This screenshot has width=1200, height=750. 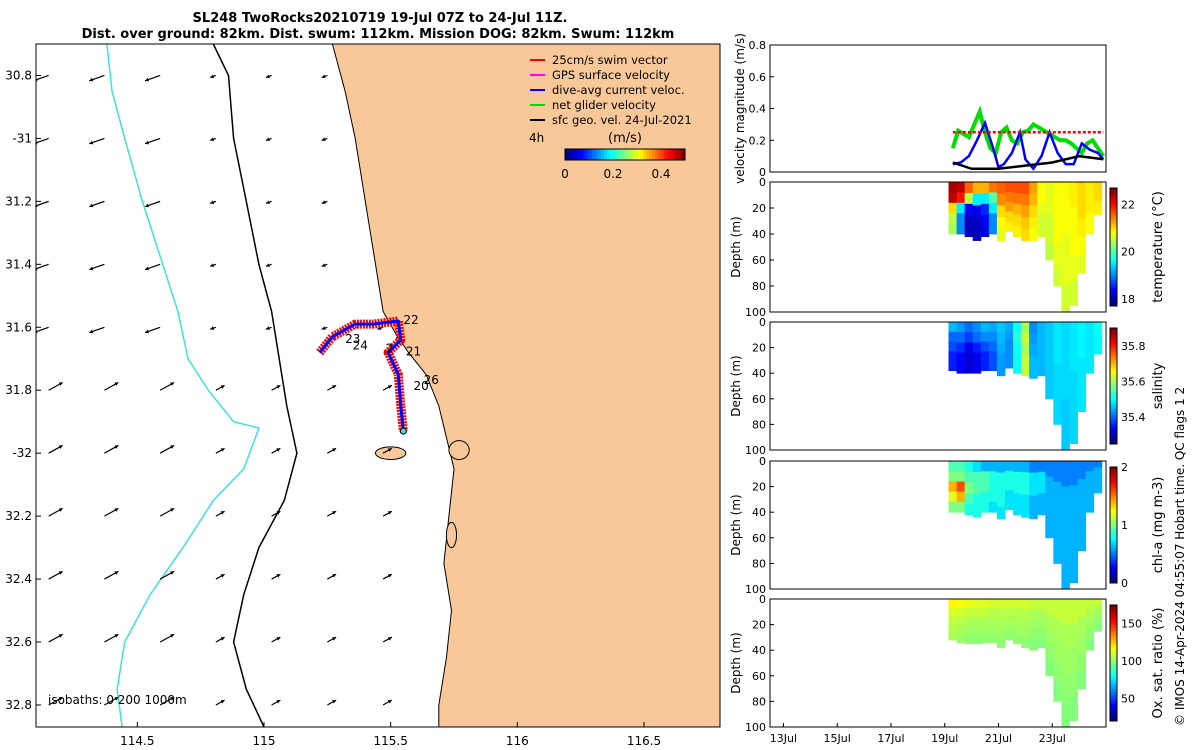 I want to click on colorbar-tick-label: 35.6, so click(x=1133, y=382).